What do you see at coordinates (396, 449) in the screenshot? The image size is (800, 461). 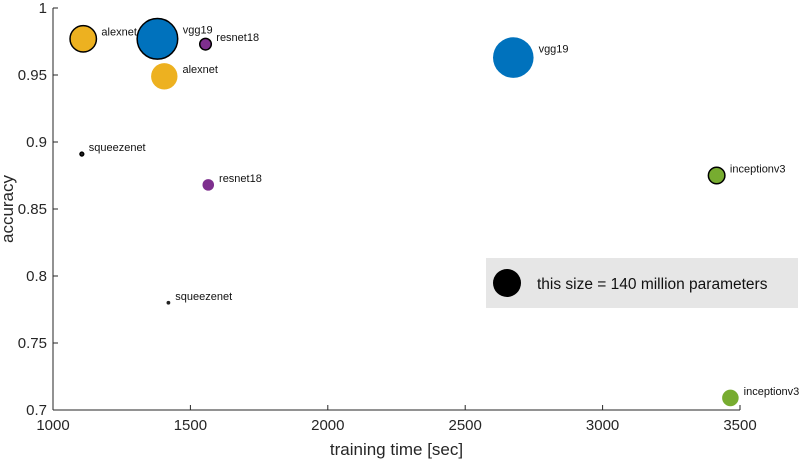 I see `x-axis-label: training time [sec]` at bounding box center [396, 449].